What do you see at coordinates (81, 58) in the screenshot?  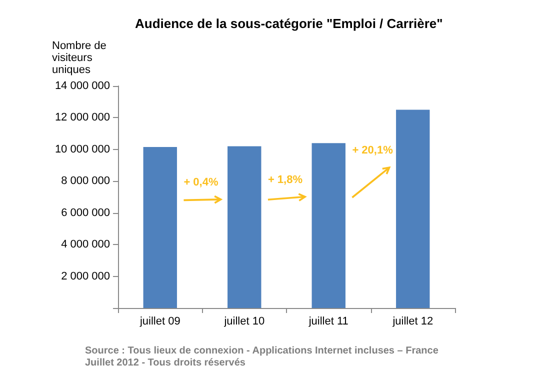 I see `y-axis-title: Nombre de visiteurs uniques` at bounding box center [81, 58].